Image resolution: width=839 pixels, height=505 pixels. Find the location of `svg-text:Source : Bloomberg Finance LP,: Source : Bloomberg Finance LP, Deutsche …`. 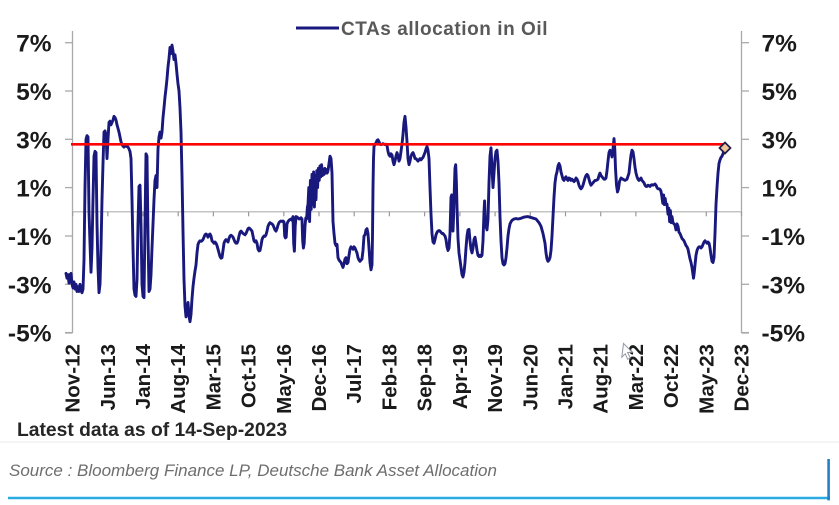

svg-text:Source : Bloomberg Finance LP,: Source : Bloomberg Finance LP, Deutsche … is located at coordinates (253, 470).